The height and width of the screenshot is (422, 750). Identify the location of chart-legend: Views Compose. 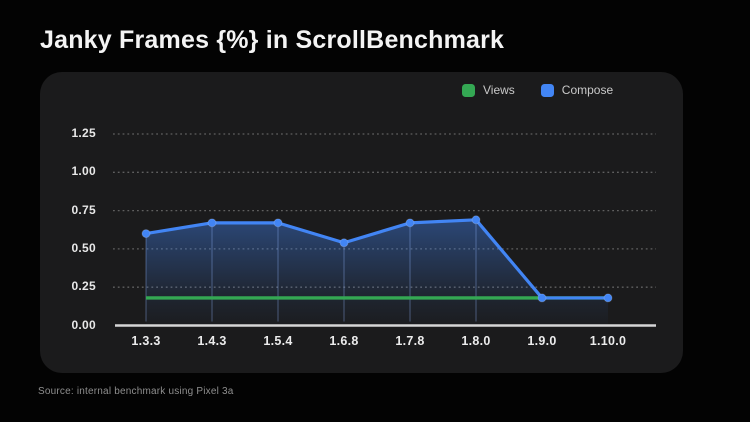
(537, 90).